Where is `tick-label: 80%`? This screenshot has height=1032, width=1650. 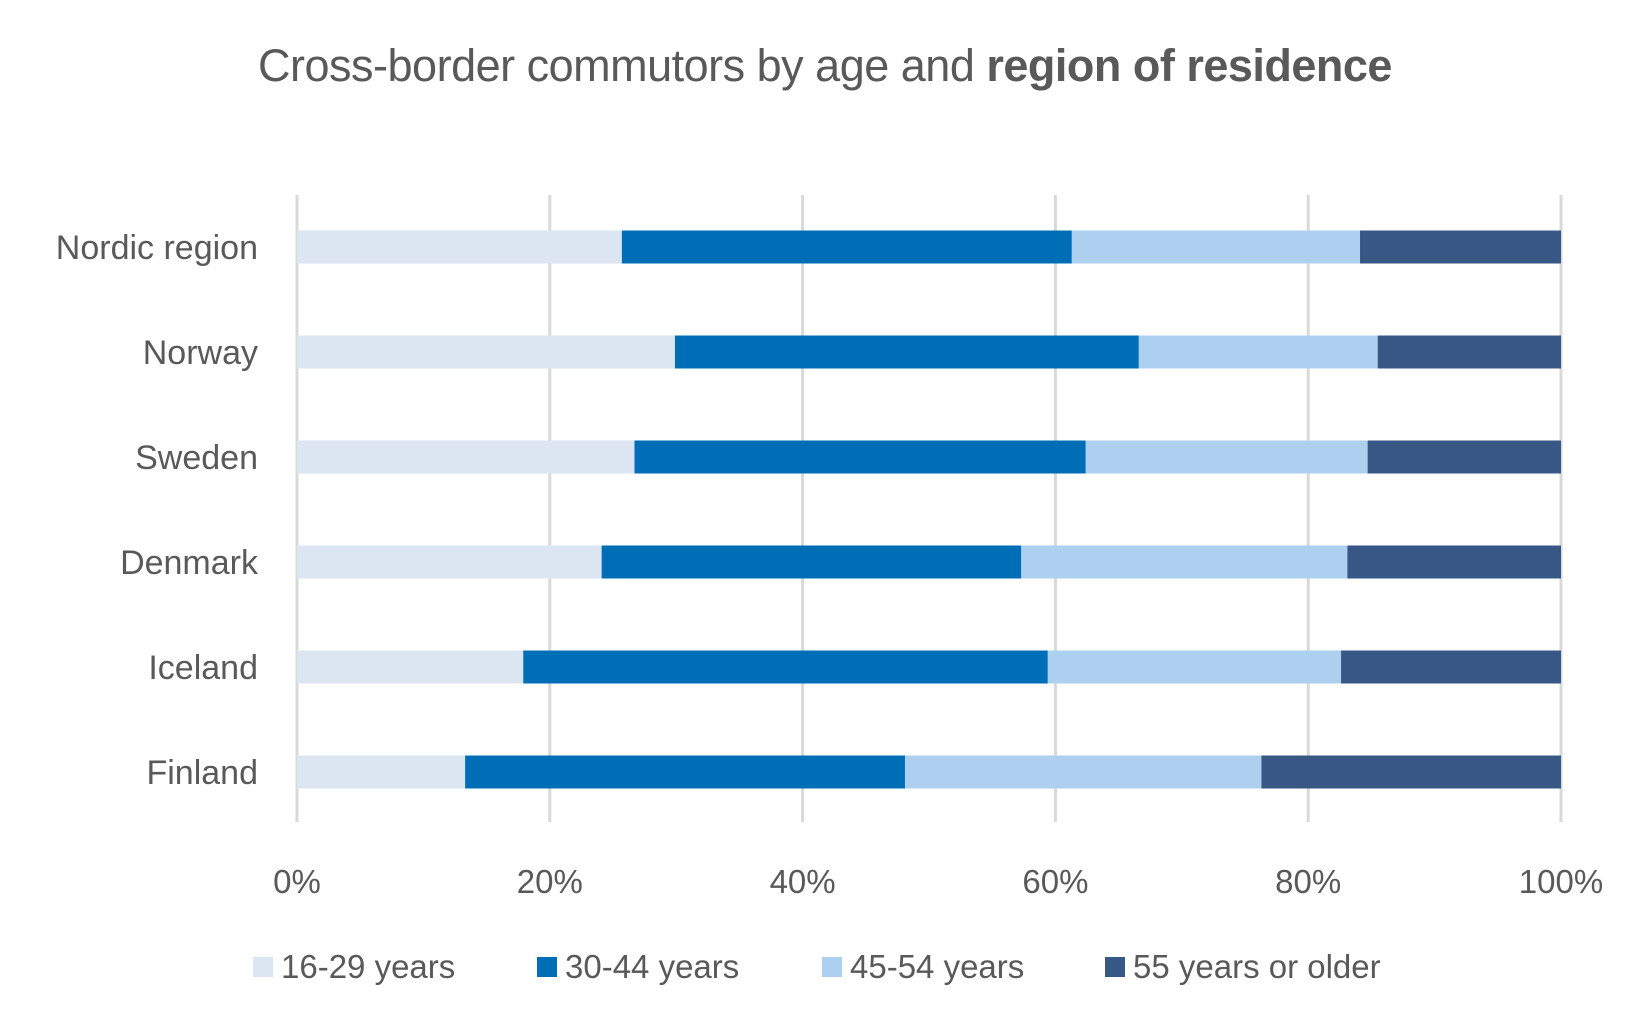 tick-label: 80% is located at coordinates (1308, 881).